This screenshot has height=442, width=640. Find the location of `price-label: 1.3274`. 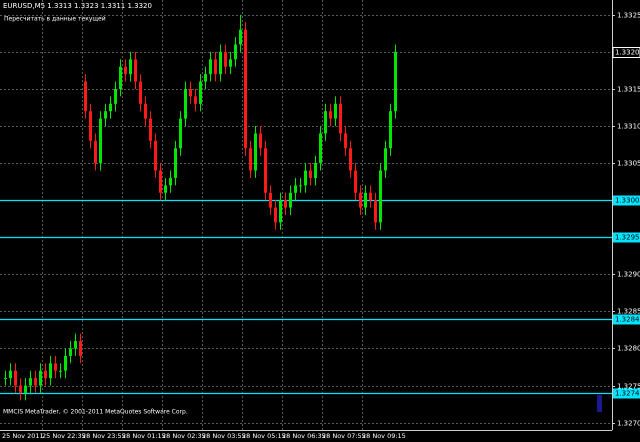

price-label: 1.3274 is located at coordinates (627, 394).